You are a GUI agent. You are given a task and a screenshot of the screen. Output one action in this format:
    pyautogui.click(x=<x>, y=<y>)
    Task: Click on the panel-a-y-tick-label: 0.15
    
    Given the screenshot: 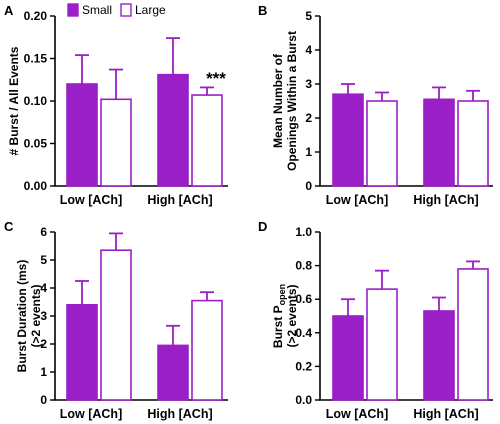 What is the action you would take?
    pyautogui.click(x=36, y=59)
    